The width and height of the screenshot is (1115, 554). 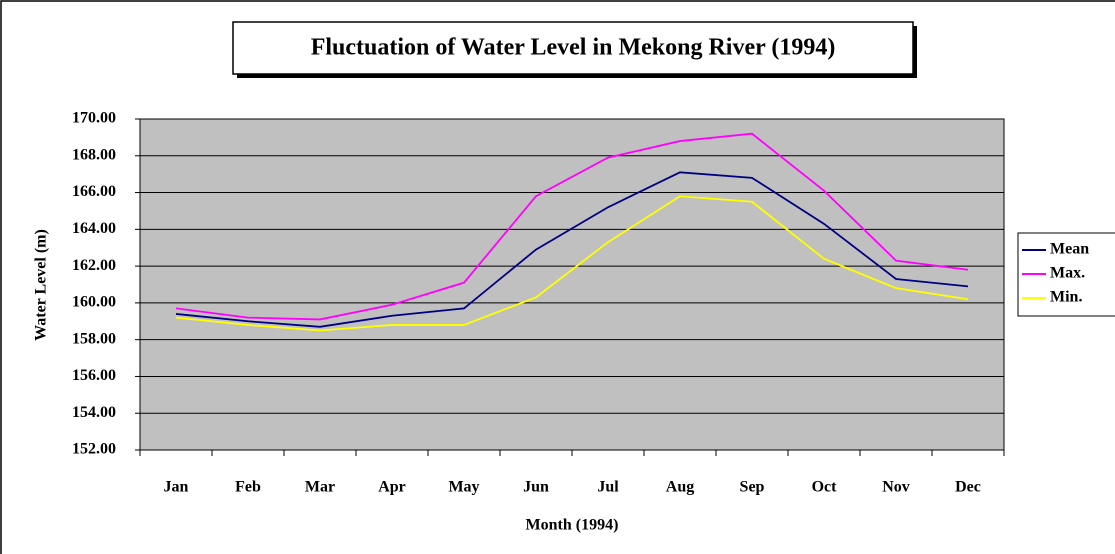 What do you see at coordinates (94, 449) in the screenshot?
I see `y-tick-label: 152.00` at bounding box center [94, 449].